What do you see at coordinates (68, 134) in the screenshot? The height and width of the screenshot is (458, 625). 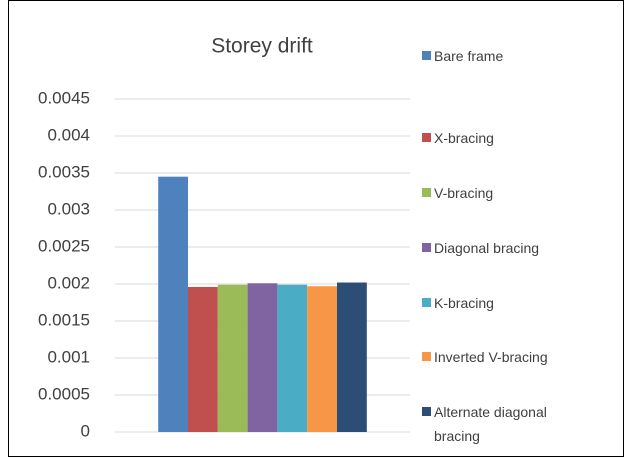 I see `y-tick-label: 0.004` at bounding box center [68, 134].